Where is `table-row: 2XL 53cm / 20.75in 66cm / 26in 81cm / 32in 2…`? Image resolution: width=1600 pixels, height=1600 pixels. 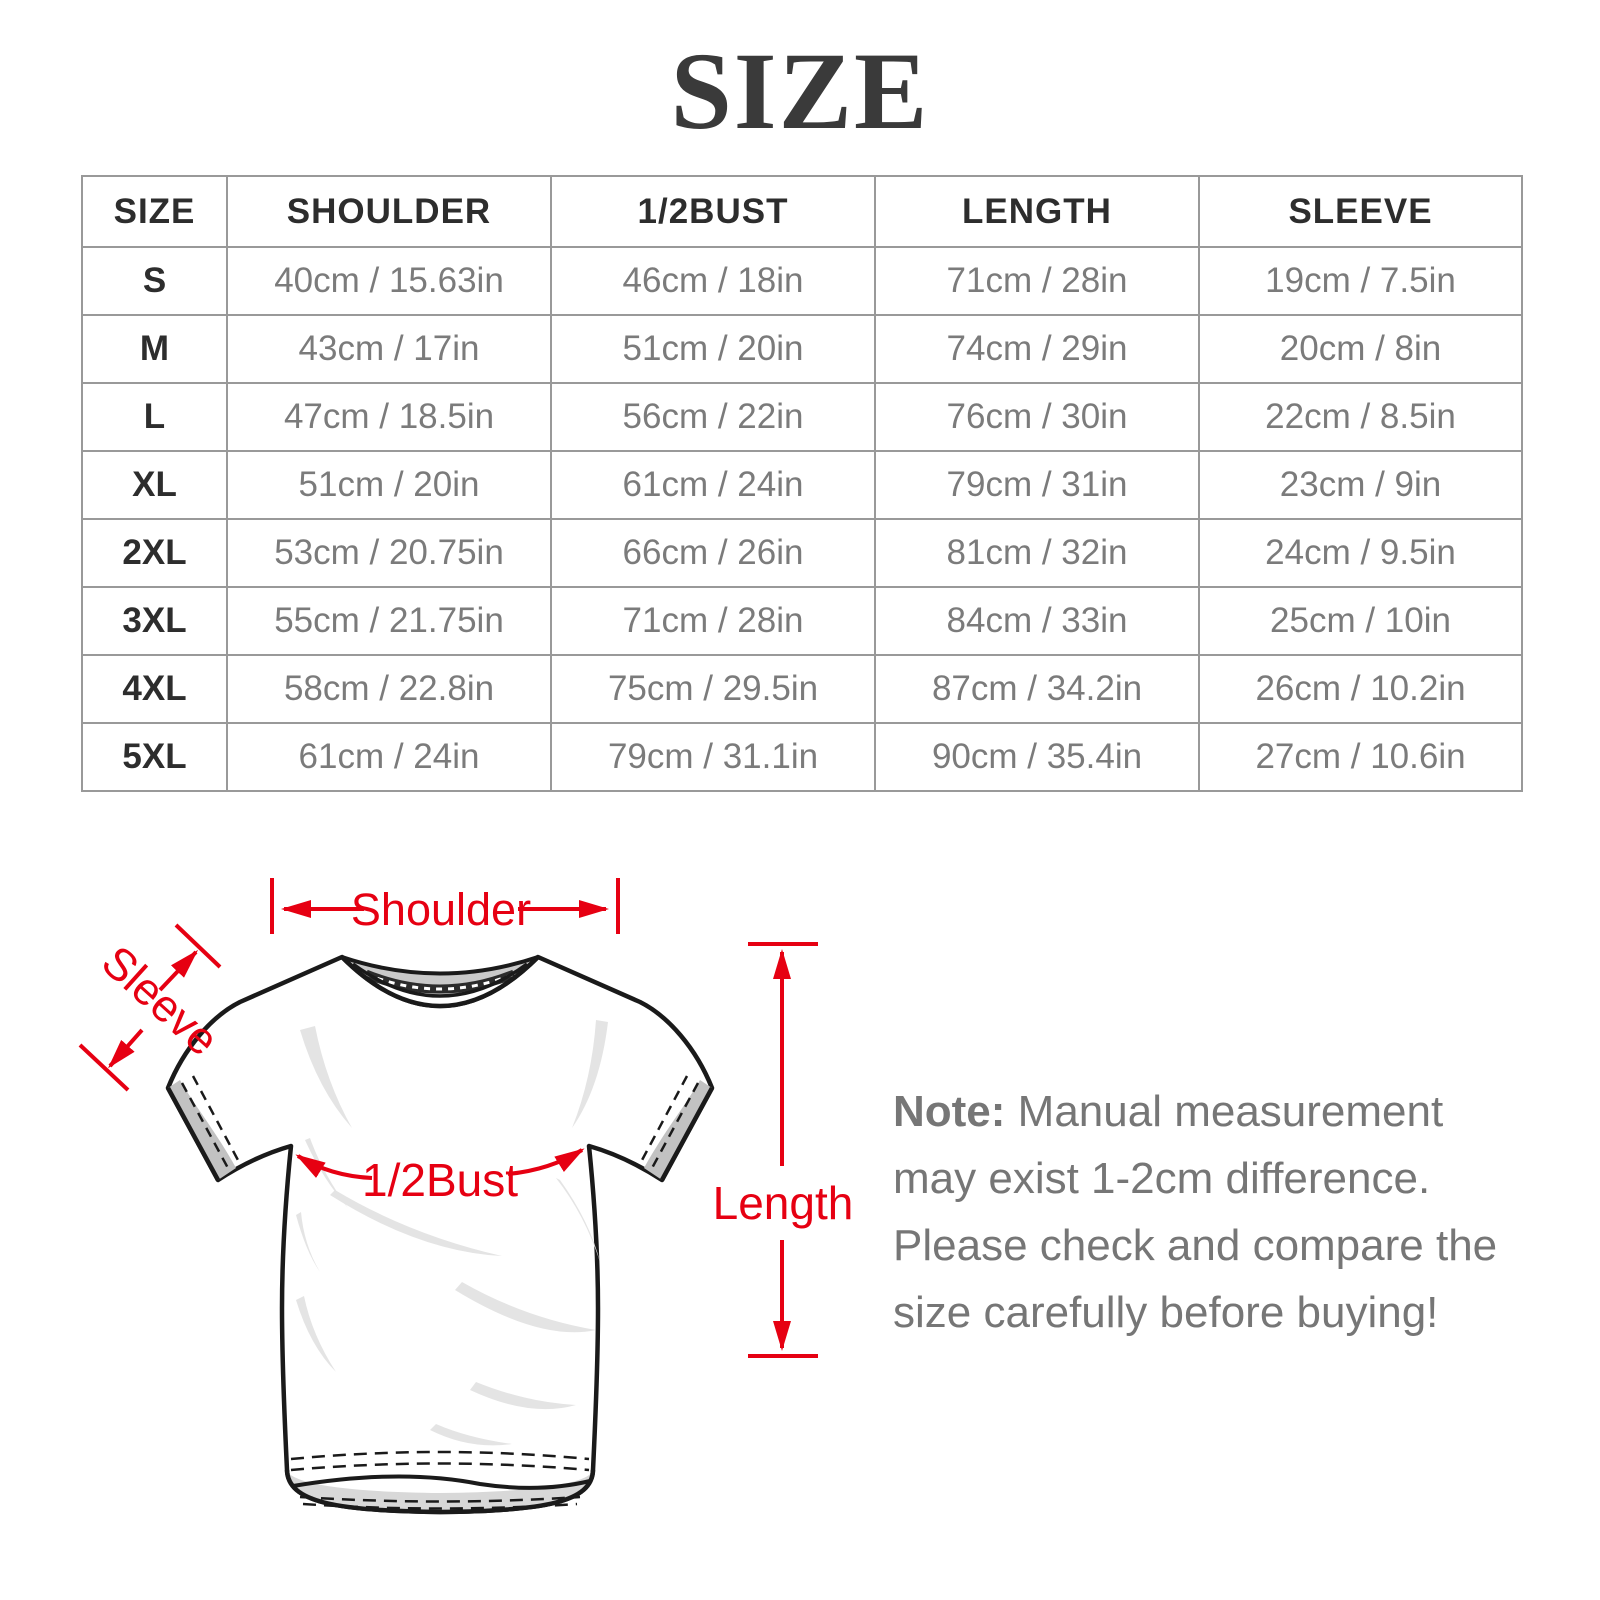 table-row: 2XL 53cm / 20.75in 66cm / 26in 81cm / 32in 2… is located at coordinates (802, 553).